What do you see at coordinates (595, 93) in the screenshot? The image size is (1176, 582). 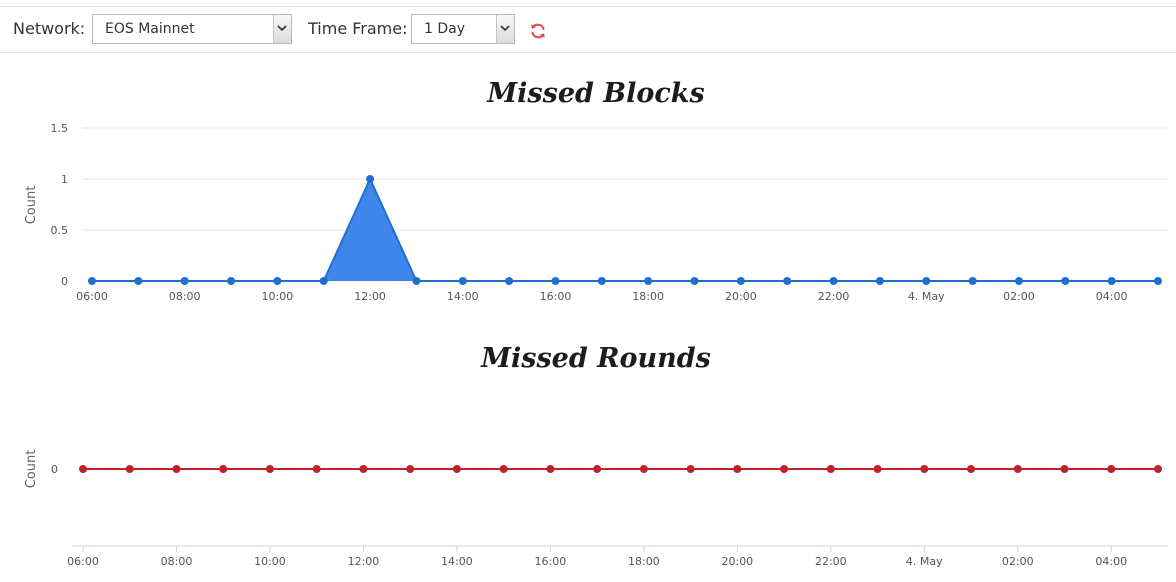 I see `chart-title: Missed Blocks` at bounding box center [595, 93].